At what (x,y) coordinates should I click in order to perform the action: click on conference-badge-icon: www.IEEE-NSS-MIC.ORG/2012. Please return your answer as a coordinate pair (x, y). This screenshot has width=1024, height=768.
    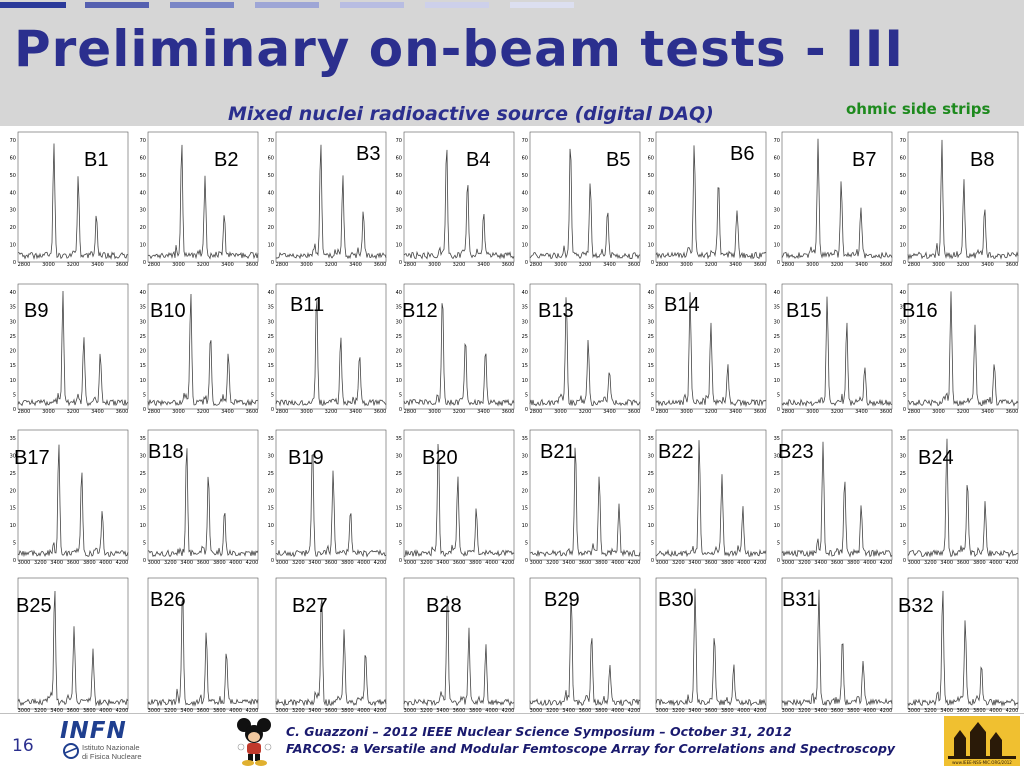
    Looking at the image, I should click on (982, 741).